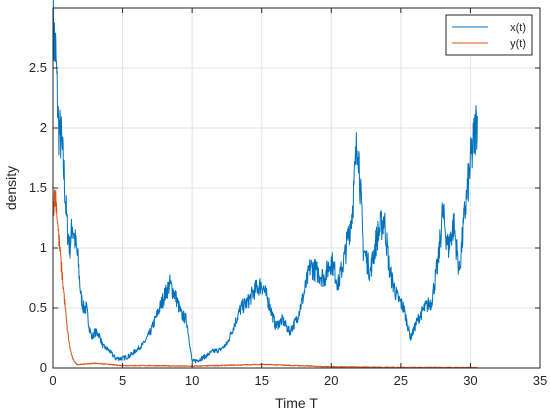  I want to click on y-tick-label: 0.5, so click(38, 307).